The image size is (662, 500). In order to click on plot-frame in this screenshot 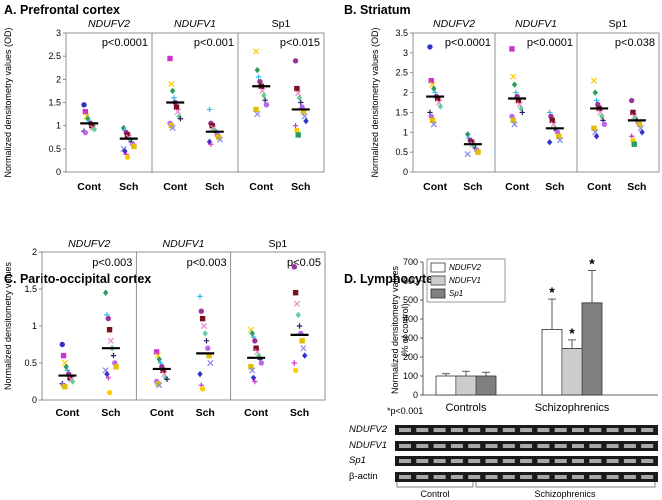, I will do `click(536, 102)`.